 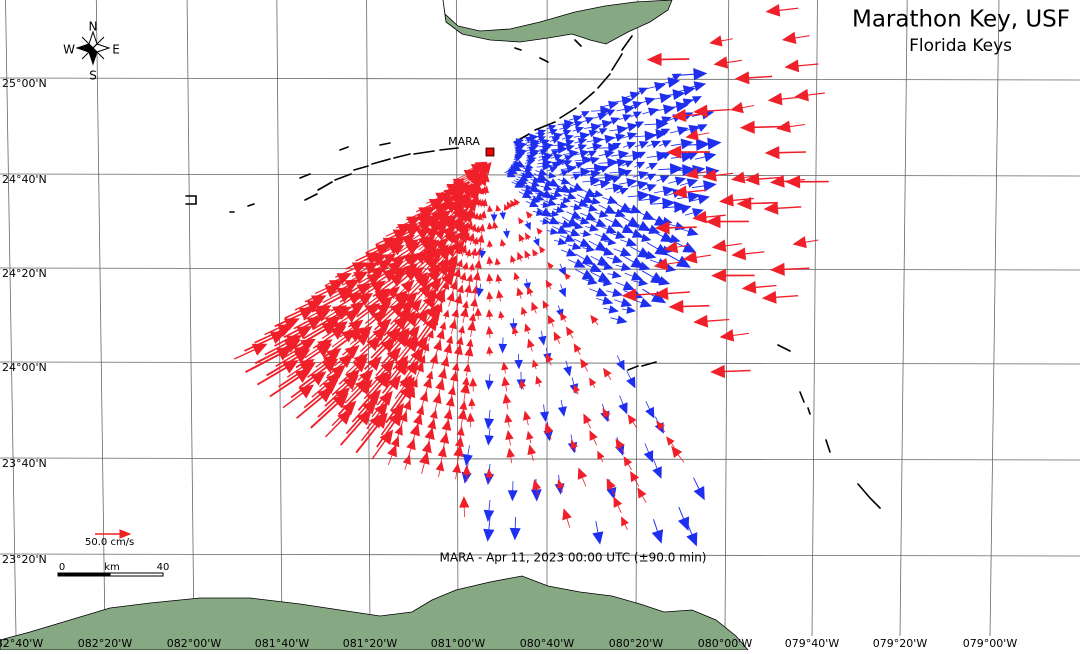 What do you see at coordinates (458, 643) in the screenshot?
I see `lon-label: 081°00'W` at bounding box center [458, 643].